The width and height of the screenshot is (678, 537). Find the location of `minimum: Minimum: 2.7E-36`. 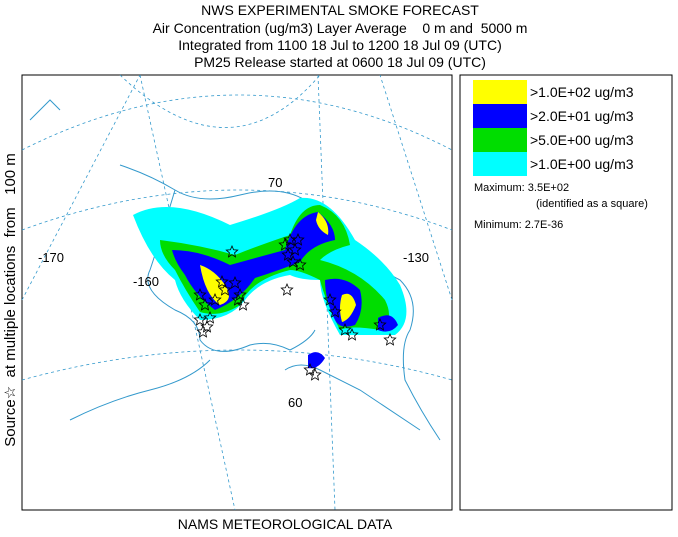

minimum: Minimum: 2.7E-36 is located at coordinates (518, 225).